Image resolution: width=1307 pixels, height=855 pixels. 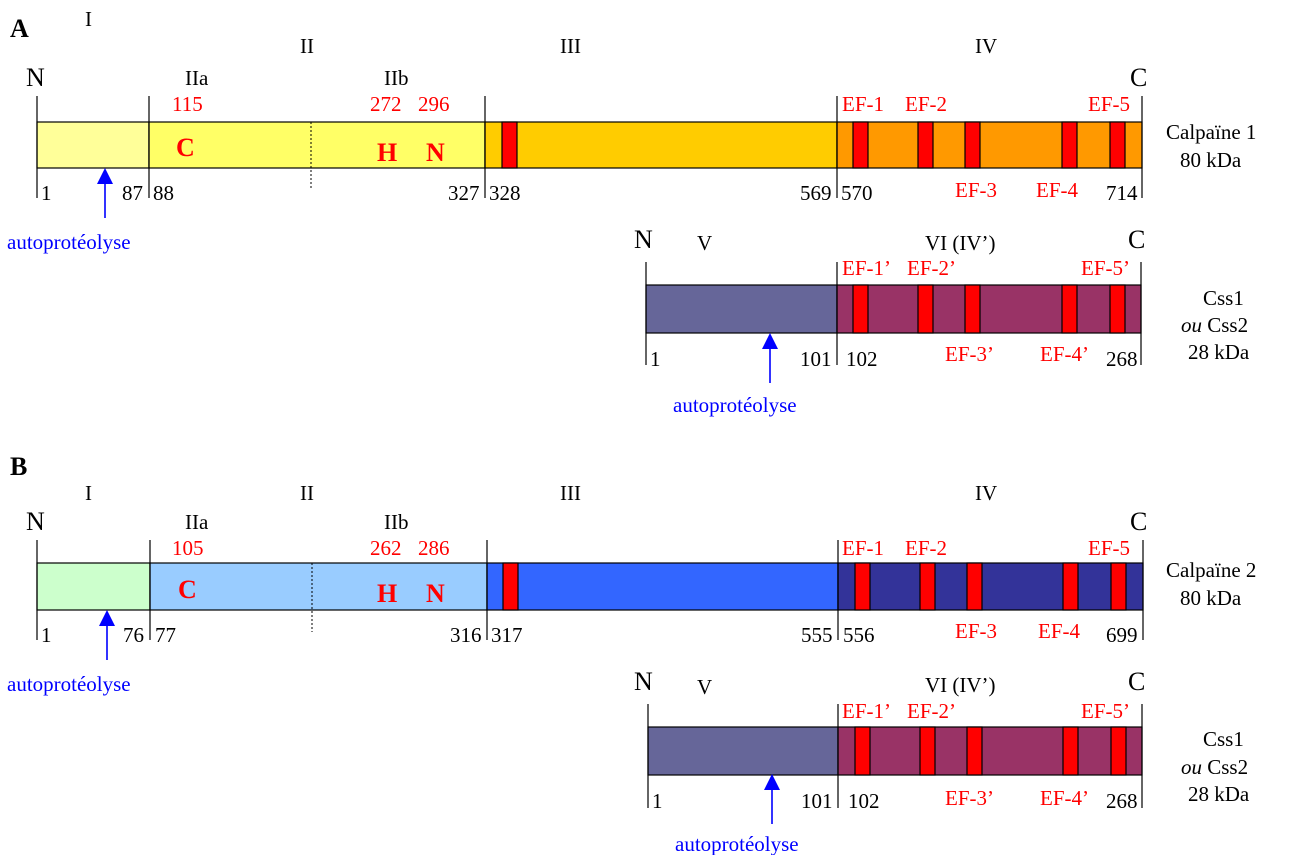 I want to click on residue-h: H, so click(x=387, y=152).